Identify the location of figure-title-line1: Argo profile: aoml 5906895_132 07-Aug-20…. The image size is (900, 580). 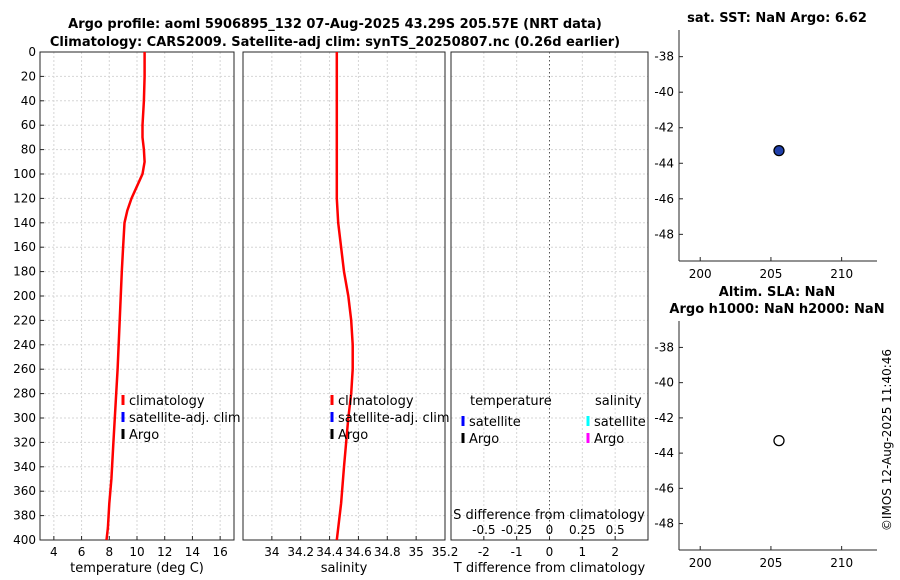
(335, 24).